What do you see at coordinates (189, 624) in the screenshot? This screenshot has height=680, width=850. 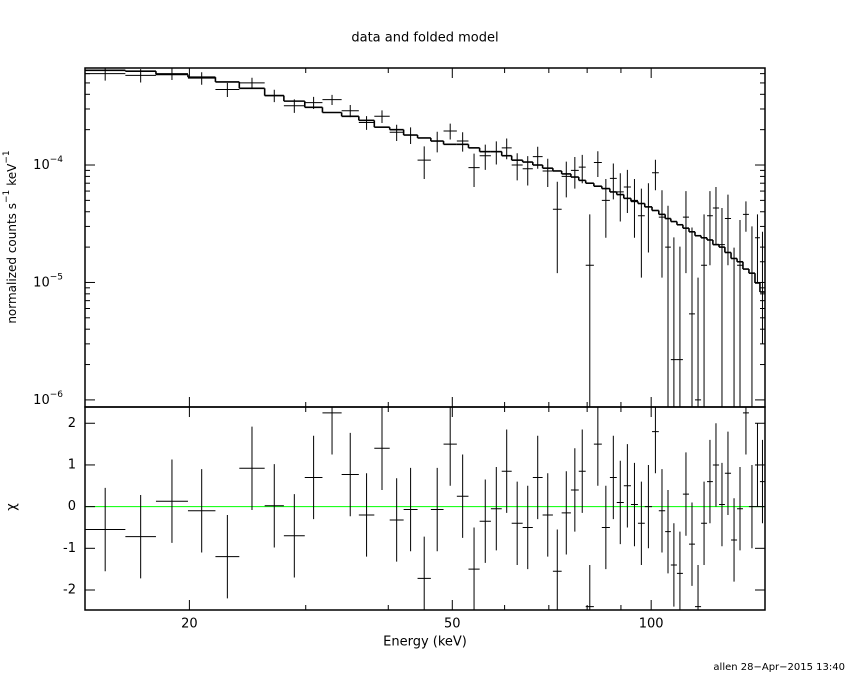 I see `x-tick-label: 20` at bounding box center [189, 624].